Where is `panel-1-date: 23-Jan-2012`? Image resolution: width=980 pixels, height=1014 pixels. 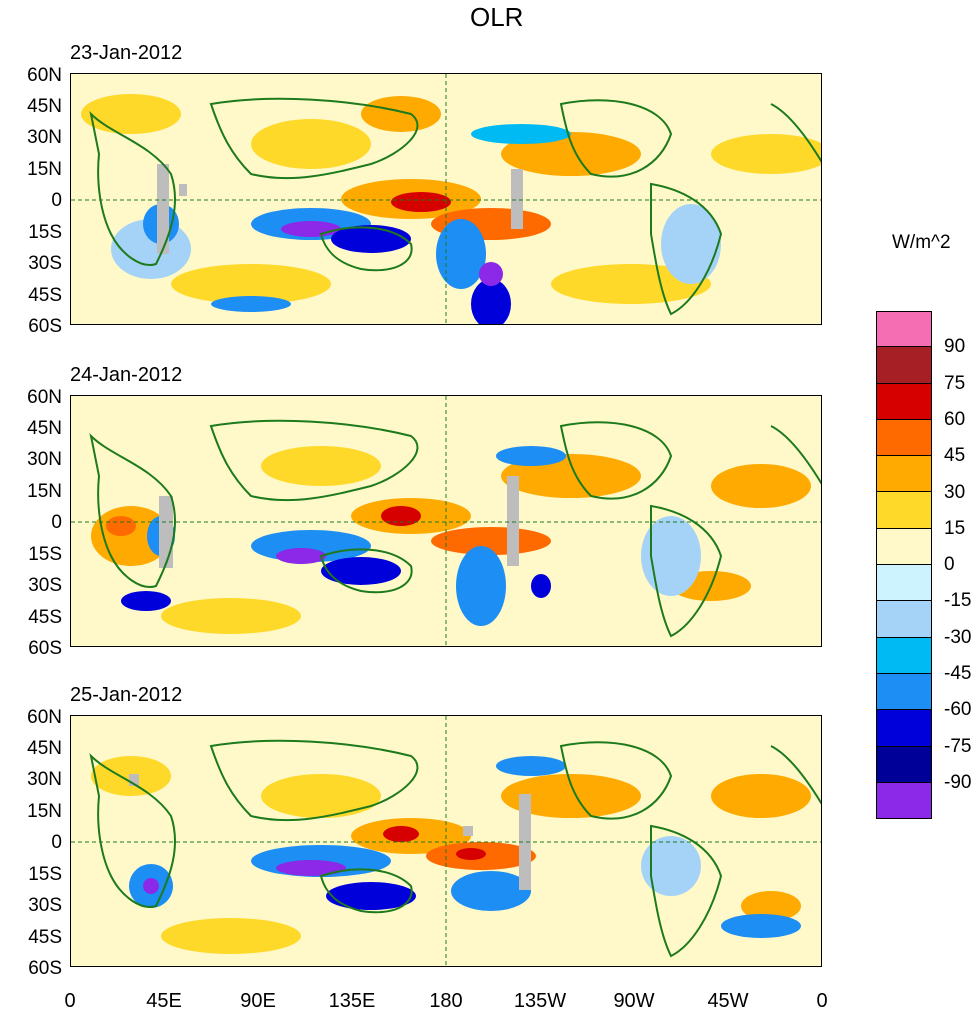 panel-1-date: 23-Jan-2012 is located at coordinates (126, 53).